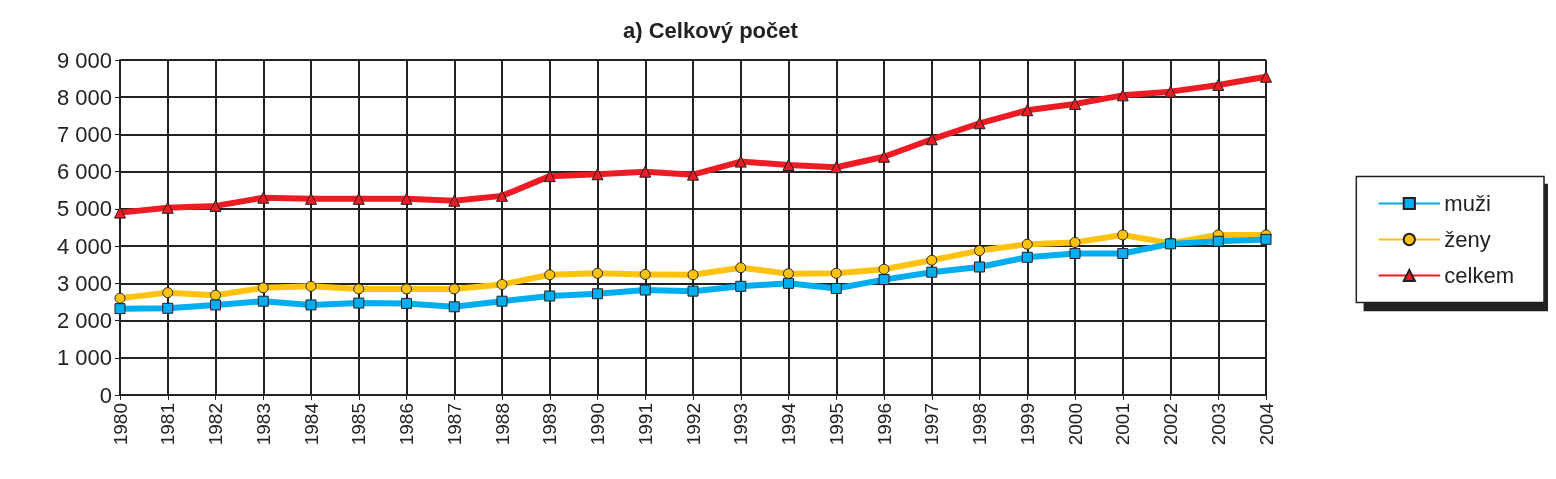  Describe the element at coordinates (215, 424) in the screenshot. I see `x-tick-label: 1982` at that location.